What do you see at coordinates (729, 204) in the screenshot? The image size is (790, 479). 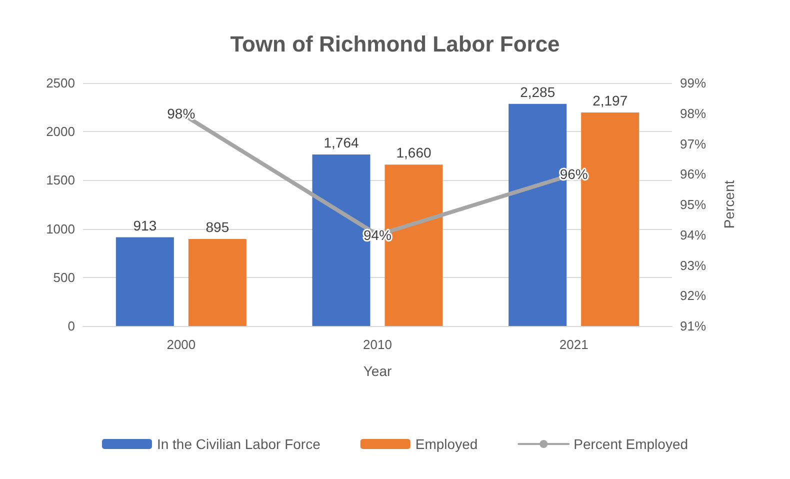 I see `y2-axis-title: Percent` at bounding box center [729, 204].